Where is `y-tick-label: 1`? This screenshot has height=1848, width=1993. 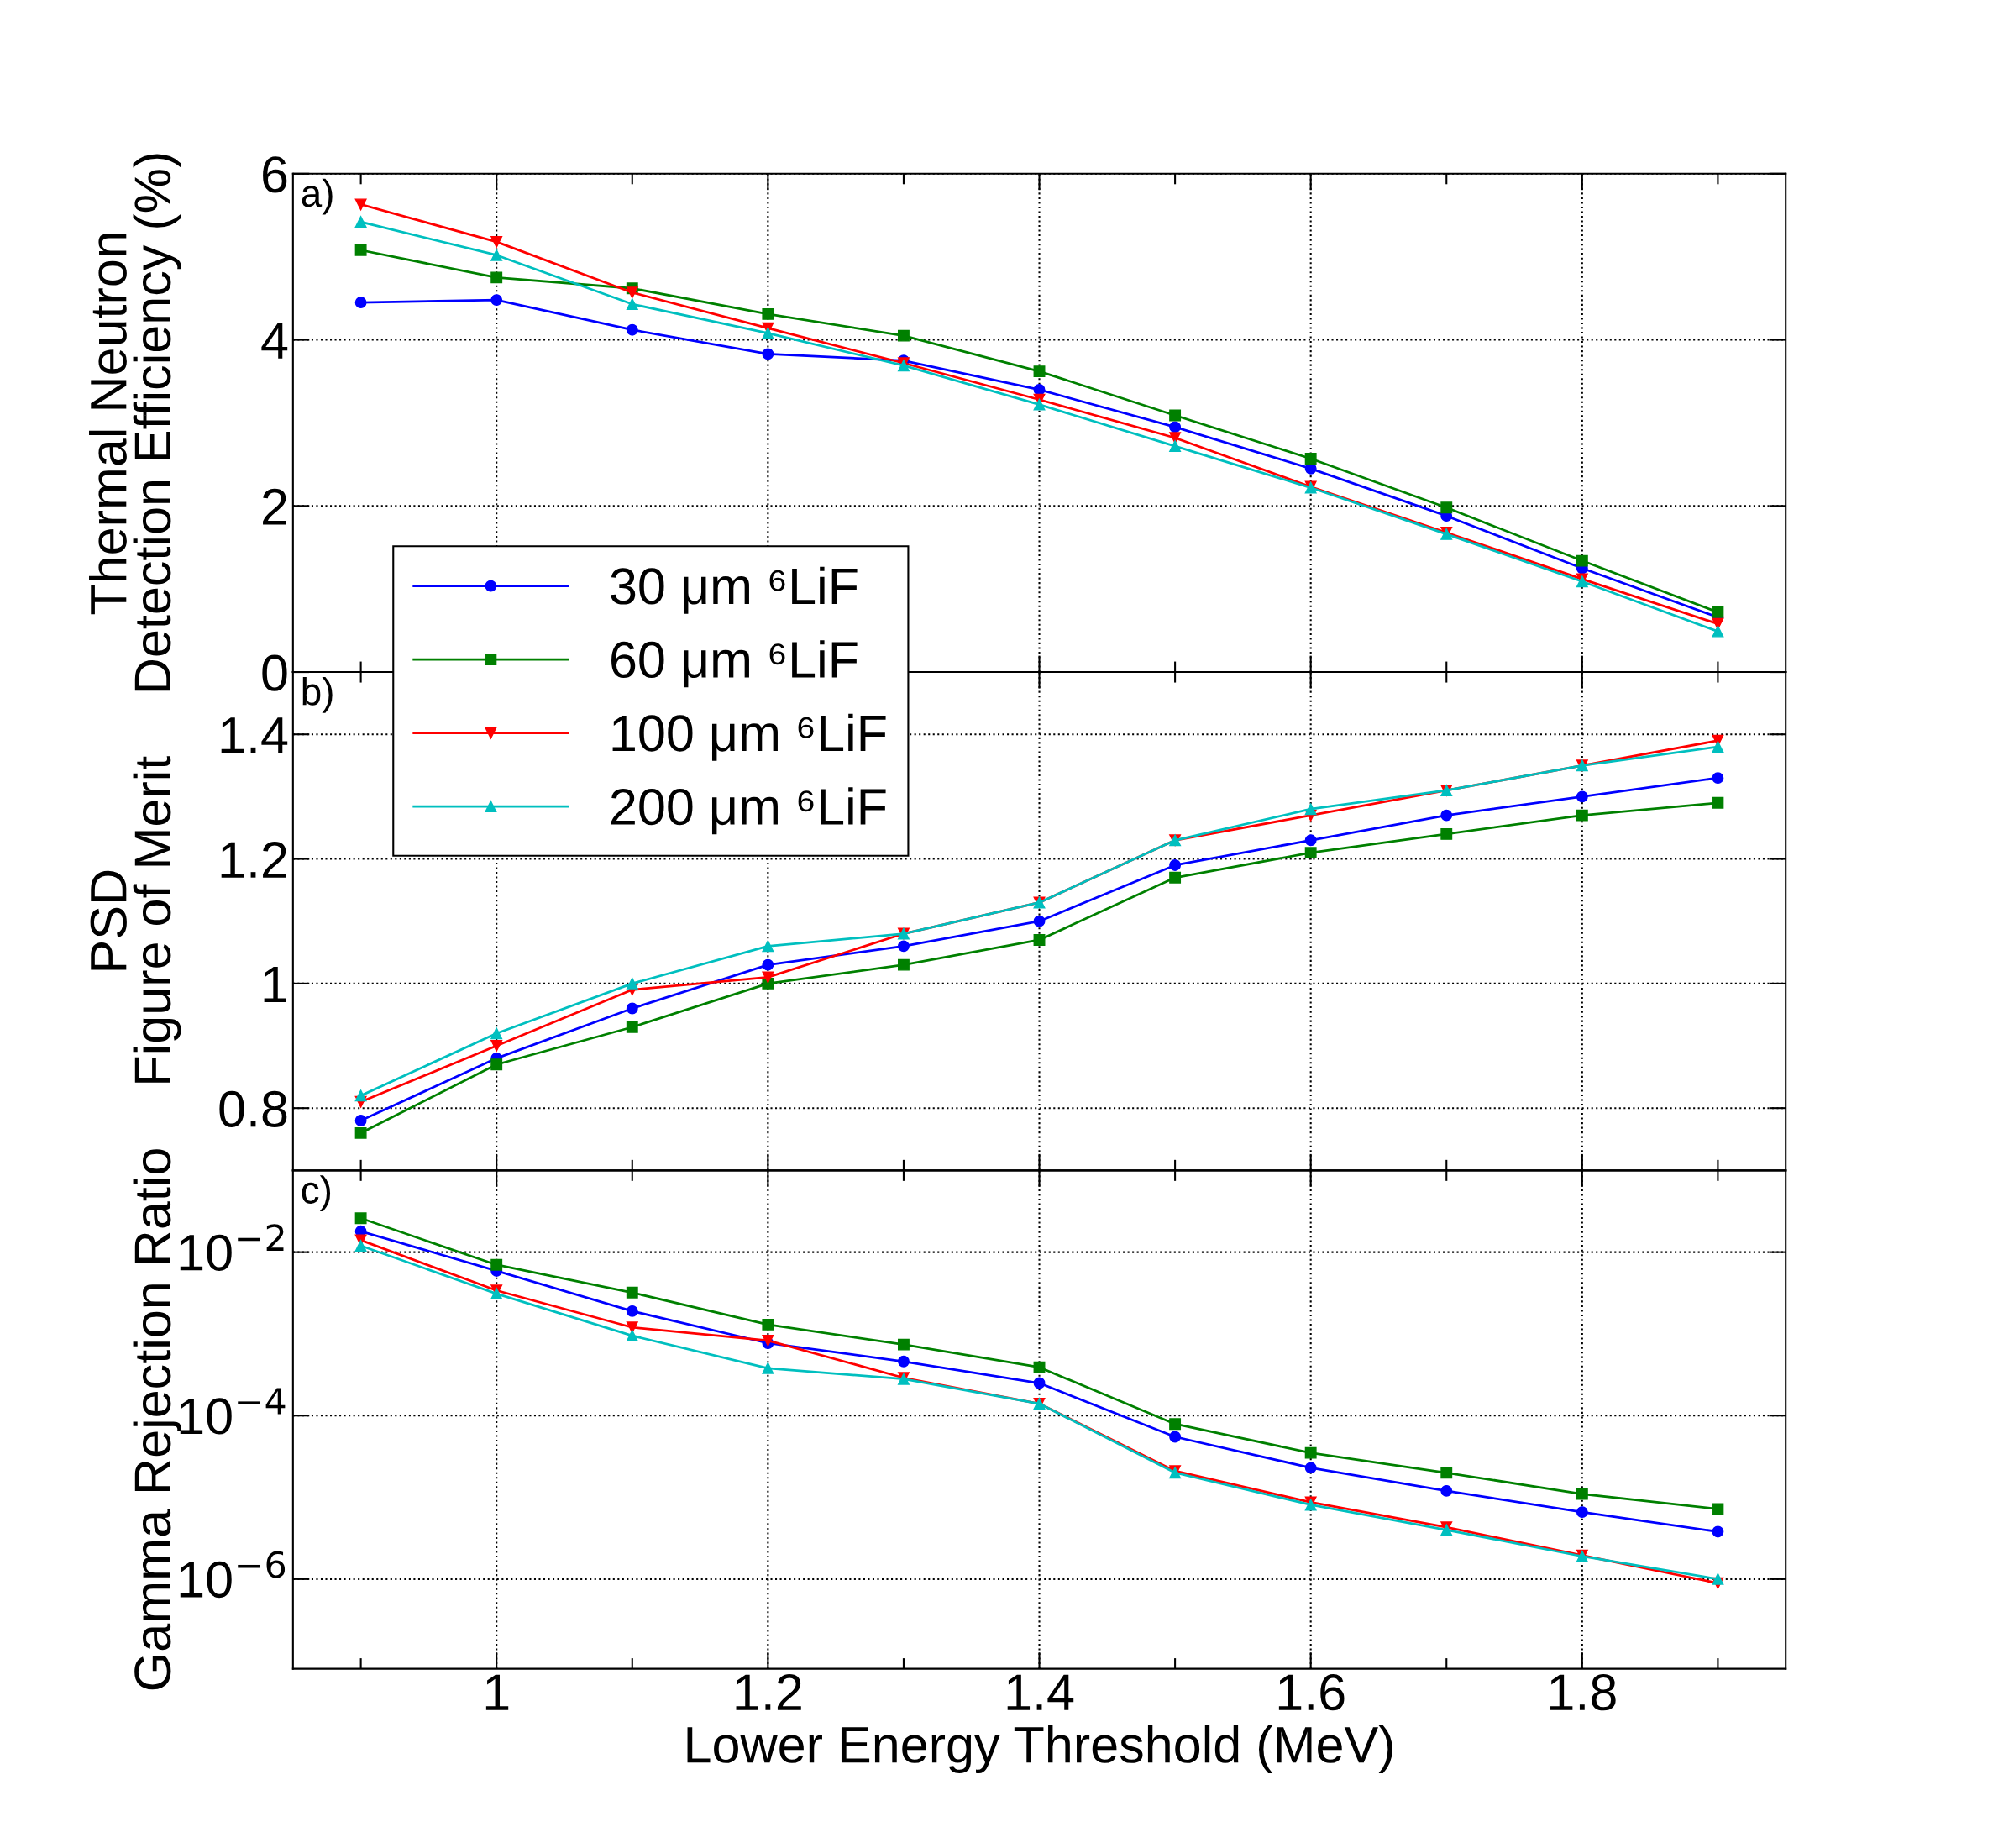 y-tick-label: 1 is located at coordinates (275, 984).